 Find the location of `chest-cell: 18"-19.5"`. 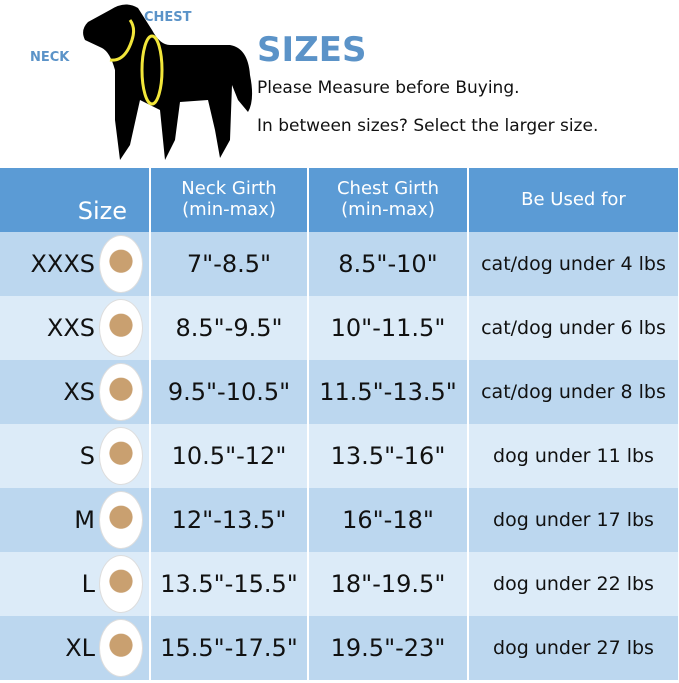

chest-cell: 18"-19.5" is located at coordinates (388, 584).